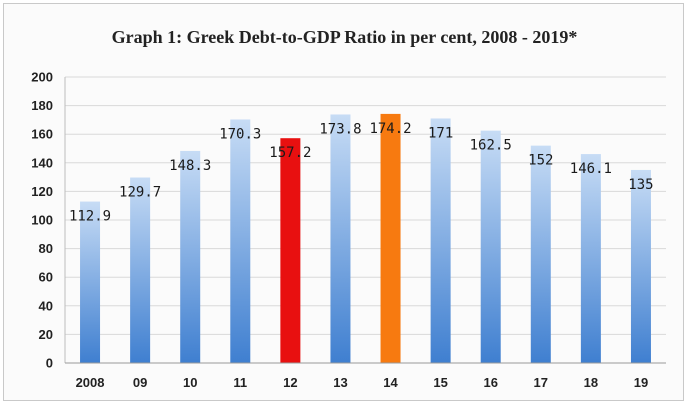 Image resolution: width=689 pixels, height=406 pixels. I want to click on data-label-17: 152, so click(540, 161).